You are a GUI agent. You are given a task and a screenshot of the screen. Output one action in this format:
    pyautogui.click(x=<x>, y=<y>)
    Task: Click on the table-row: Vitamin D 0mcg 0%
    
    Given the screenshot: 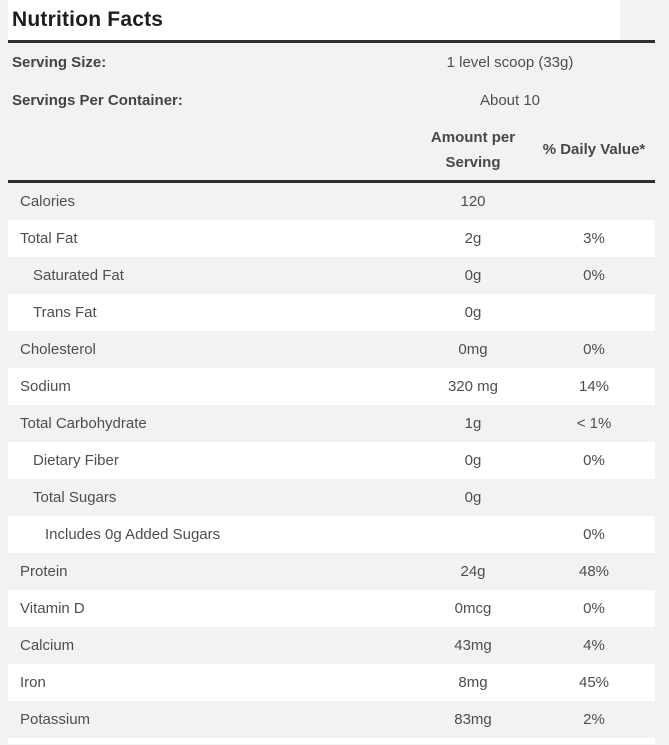 What is the action you would take?
    pyautogui.click(x=331, y=608)
    